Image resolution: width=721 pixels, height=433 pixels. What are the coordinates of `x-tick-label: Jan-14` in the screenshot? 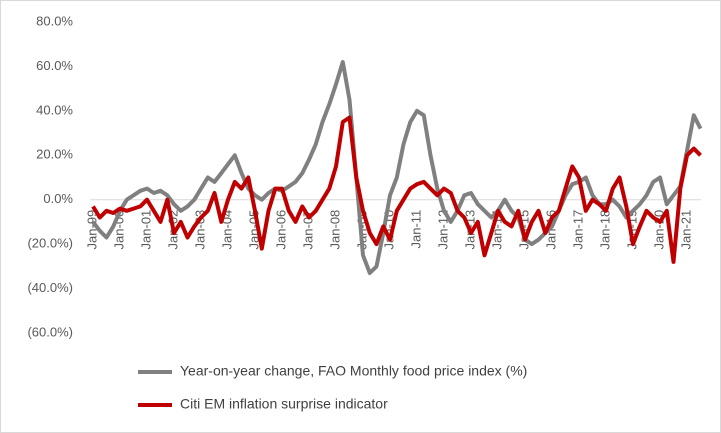 It's located at (496, 230).